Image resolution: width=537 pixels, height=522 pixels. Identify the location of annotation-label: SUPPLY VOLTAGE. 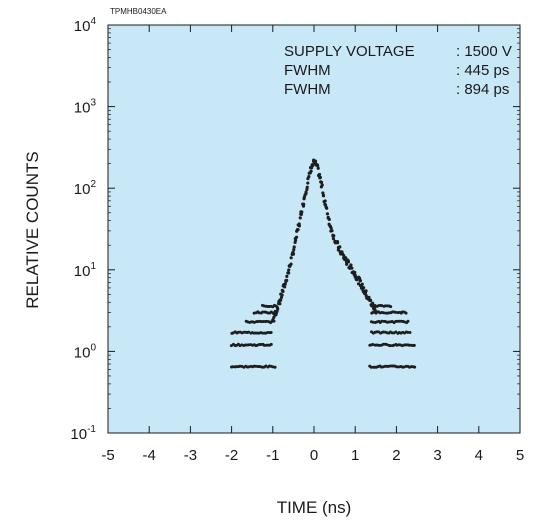
(349, 51).